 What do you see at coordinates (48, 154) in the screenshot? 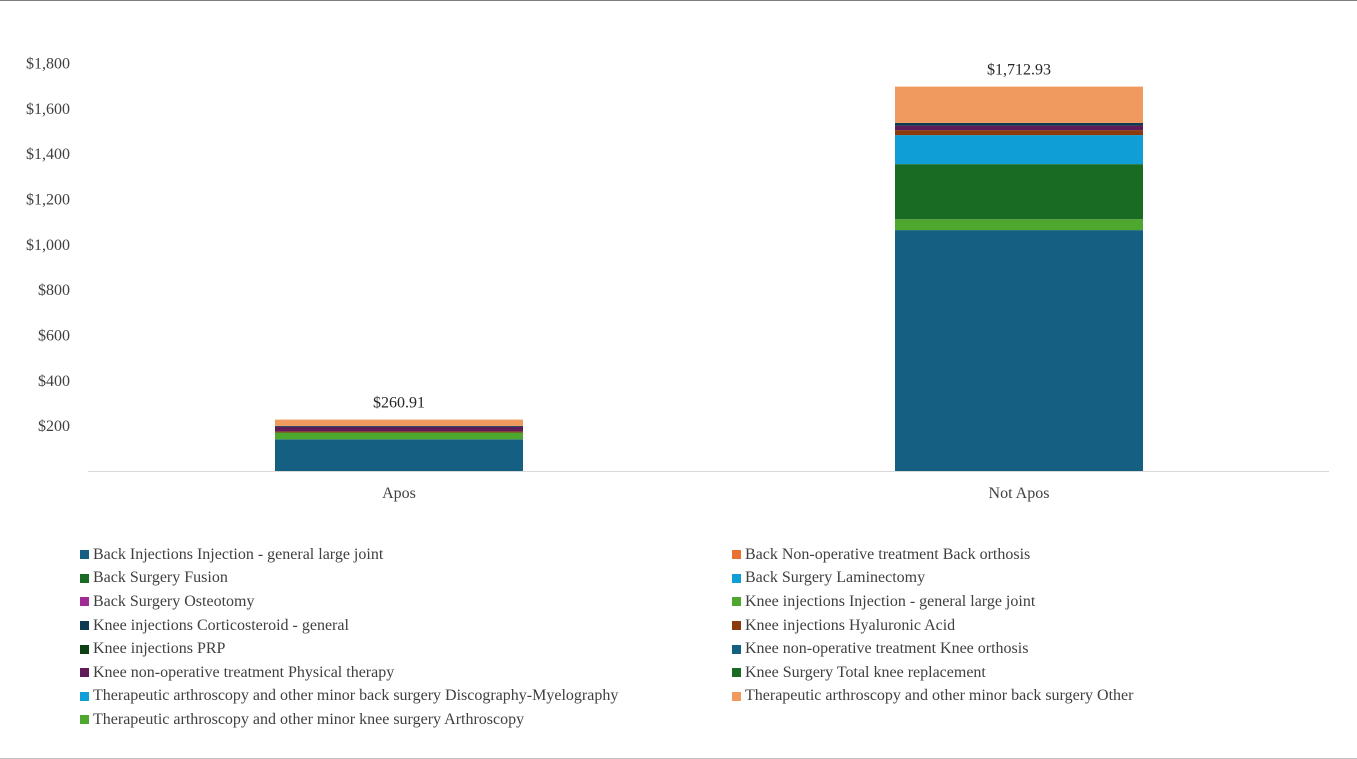
I see `y-tick-label: $1,400` at bounding box center [48, 154].